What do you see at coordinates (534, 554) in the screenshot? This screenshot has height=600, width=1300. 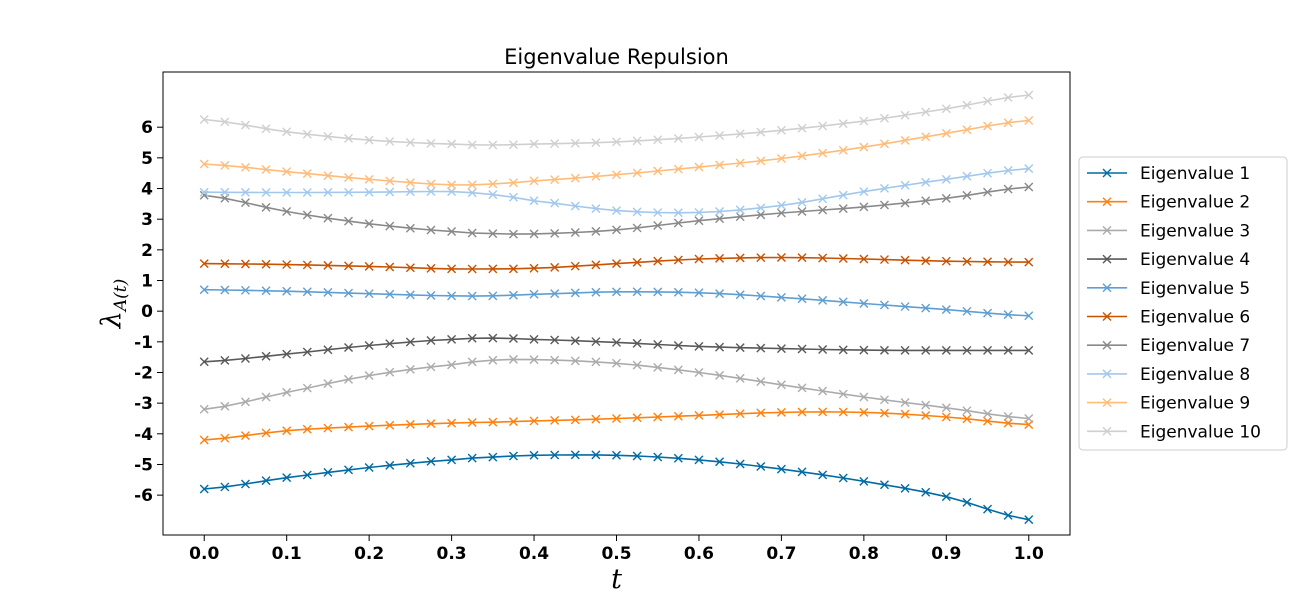 I see `x-tick-label: 0.4` at bounding box center [534, 554].